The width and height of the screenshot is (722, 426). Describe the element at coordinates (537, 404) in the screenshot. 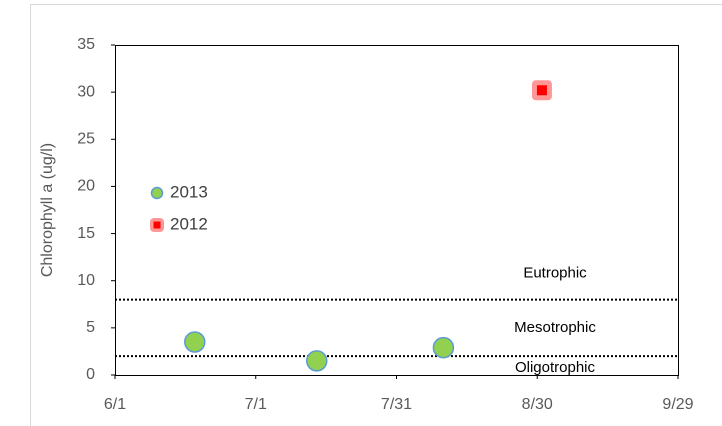

I see `x-tick-label: 8/30` at that location.